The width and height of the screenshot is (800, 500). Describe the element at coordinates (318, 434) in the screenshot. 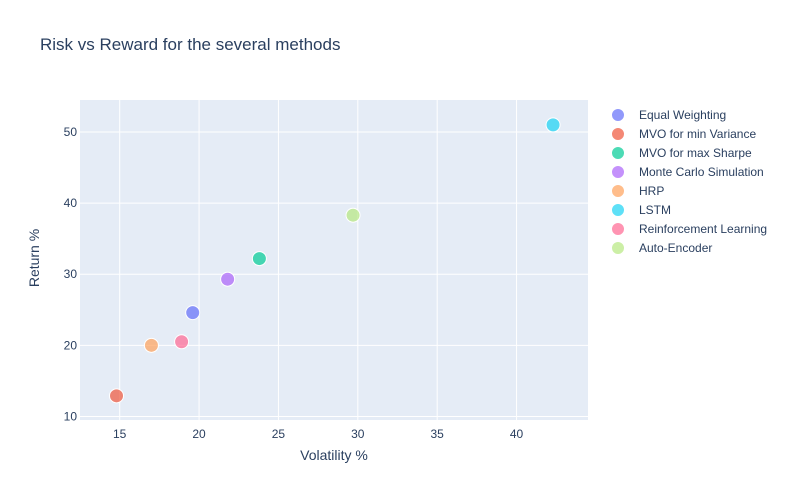

I see `x-axis-ticks: 15 20 25 30 35 40` at that location.